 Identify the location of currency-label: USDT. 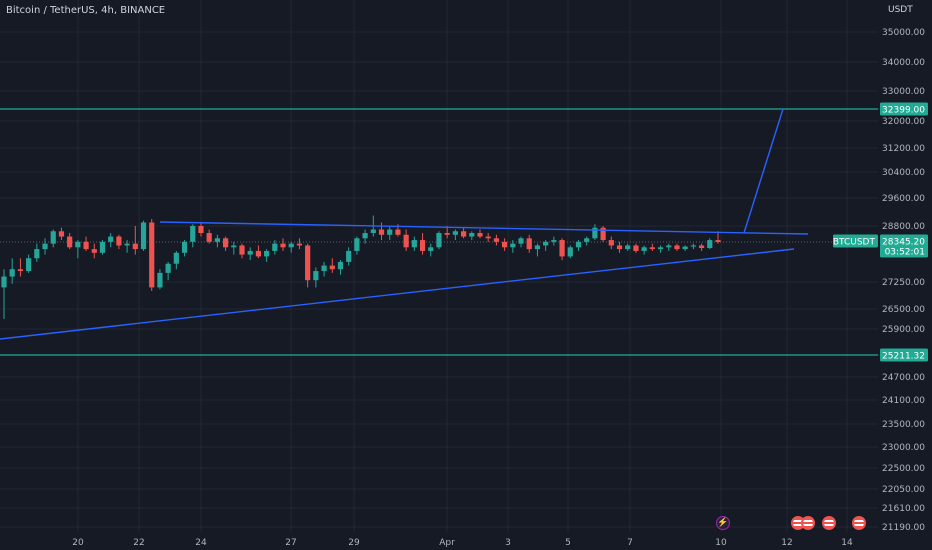
(900, 10).